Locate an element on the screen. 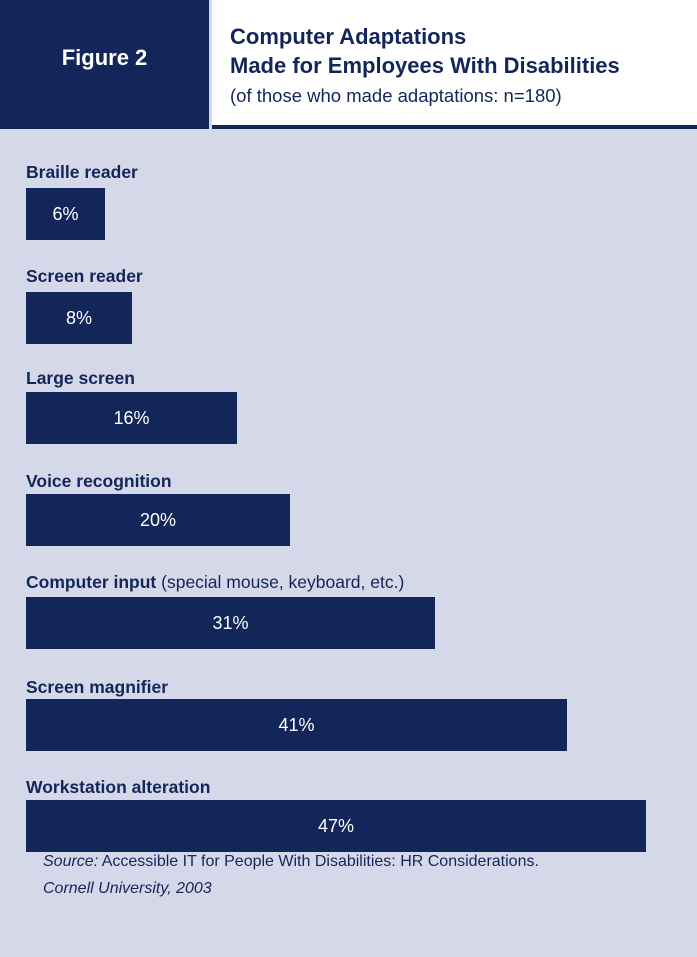 The image size is (697, 957). bar-value-label-screen-magnifier: 41% is located at coordinates (296, 725).